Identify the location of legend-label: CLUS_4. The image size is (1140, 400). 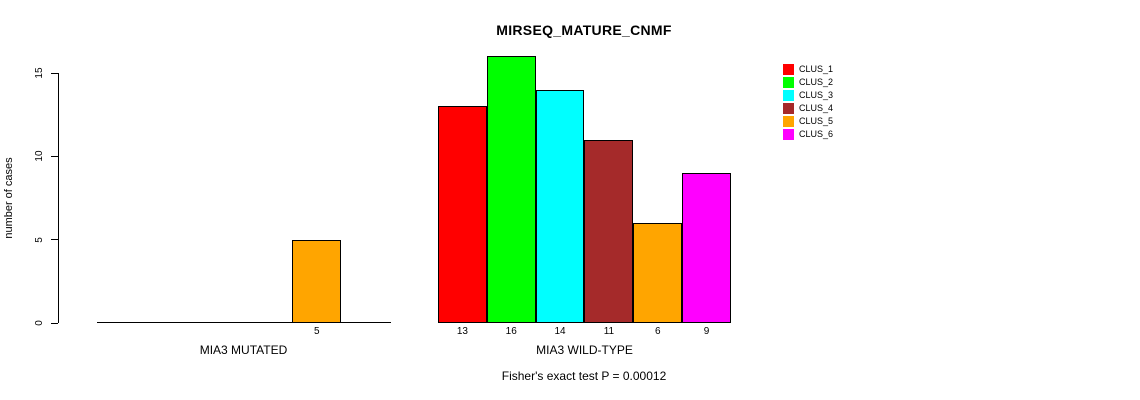
(816, 108).